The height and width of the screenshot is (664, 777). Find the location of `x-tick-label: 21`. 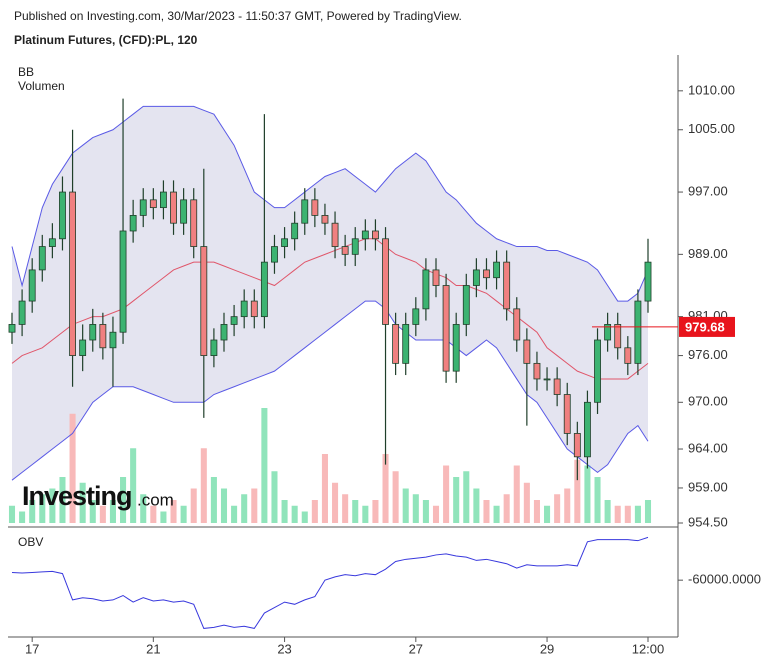

x-tick-label: 21 is located at coordinates (153, 648).